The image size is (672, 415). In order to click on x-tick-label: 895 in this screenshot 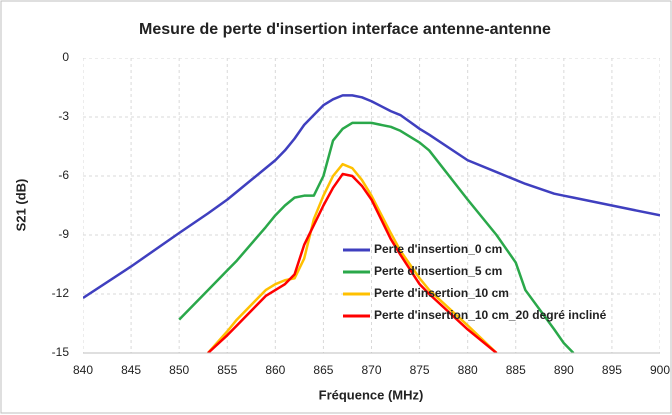, I will do `click(612, 370)`.